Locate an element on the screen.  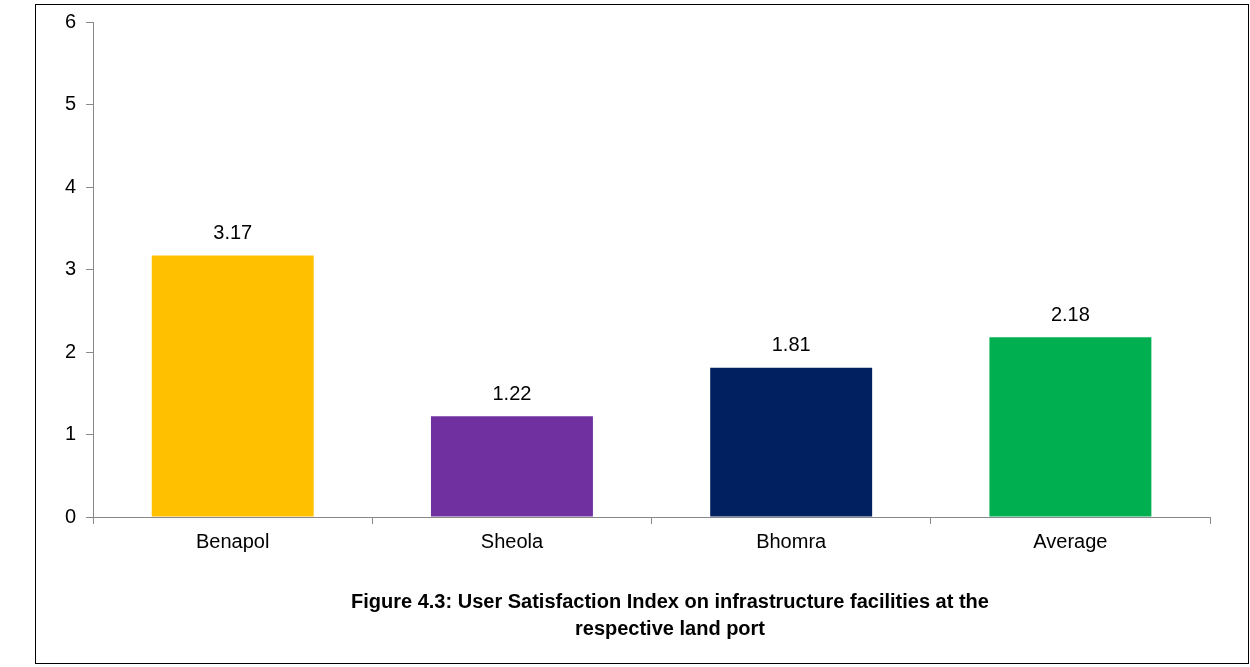
data-label: 1.22 is located at coordinates (512, 392).